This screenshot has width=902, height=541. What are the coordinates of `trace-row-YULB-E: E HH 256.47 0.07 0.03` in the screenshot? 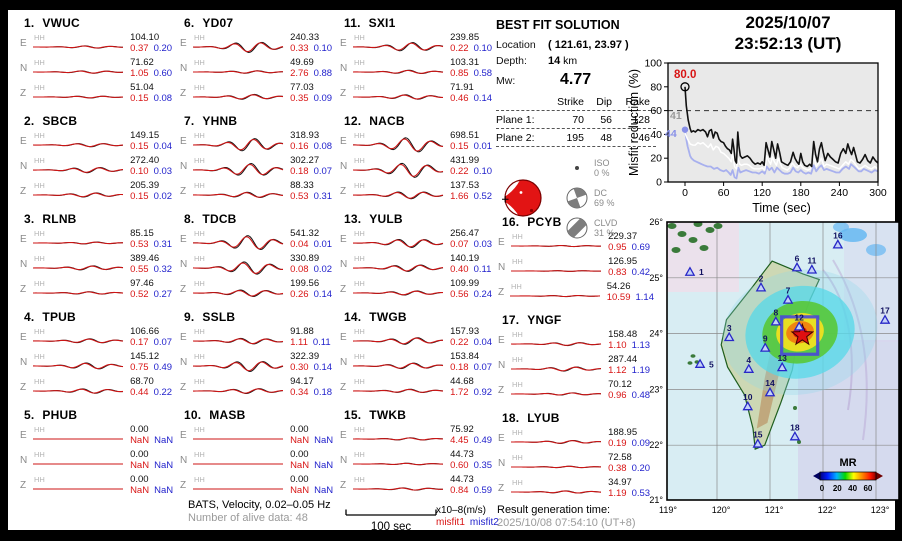 It's located at (417, 239).